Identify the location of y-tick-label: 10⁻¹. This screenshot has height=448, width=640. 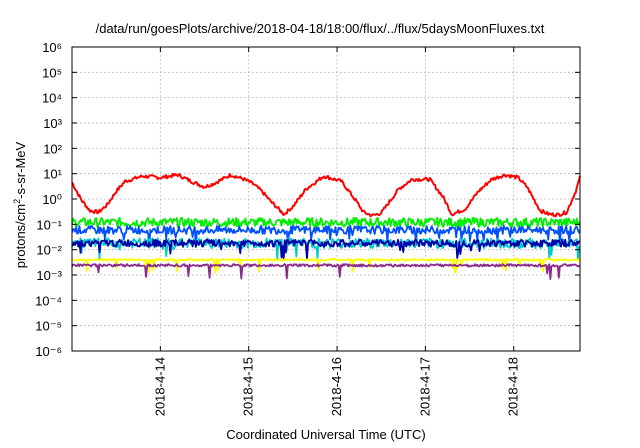
(49, 224).